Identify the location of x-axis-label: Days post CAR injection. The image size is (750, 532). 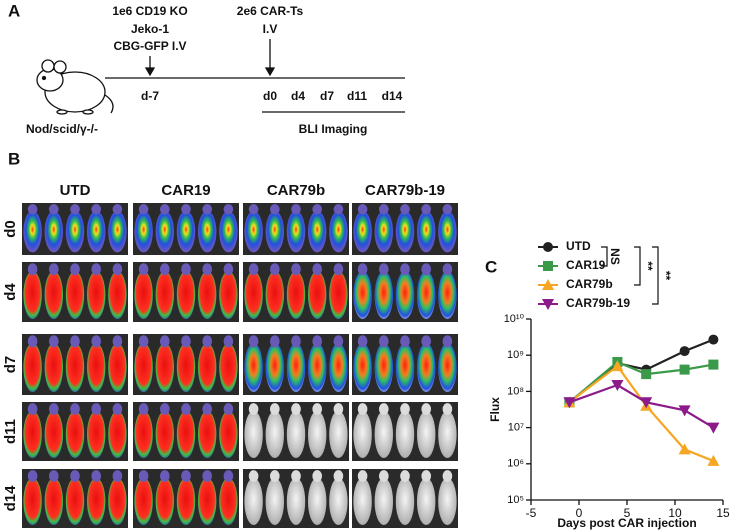
(626, 523).